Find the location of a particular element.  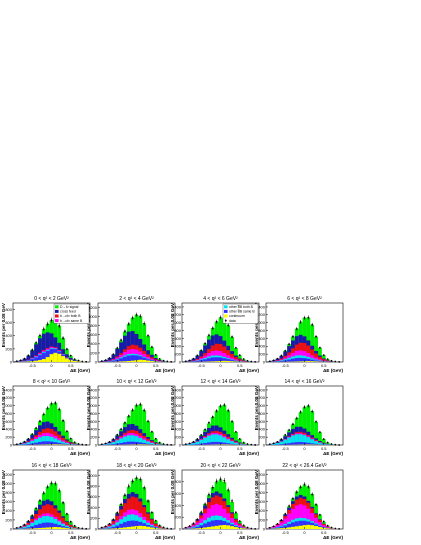

x-tick-label: 0 is located at coordinates (136, 448).